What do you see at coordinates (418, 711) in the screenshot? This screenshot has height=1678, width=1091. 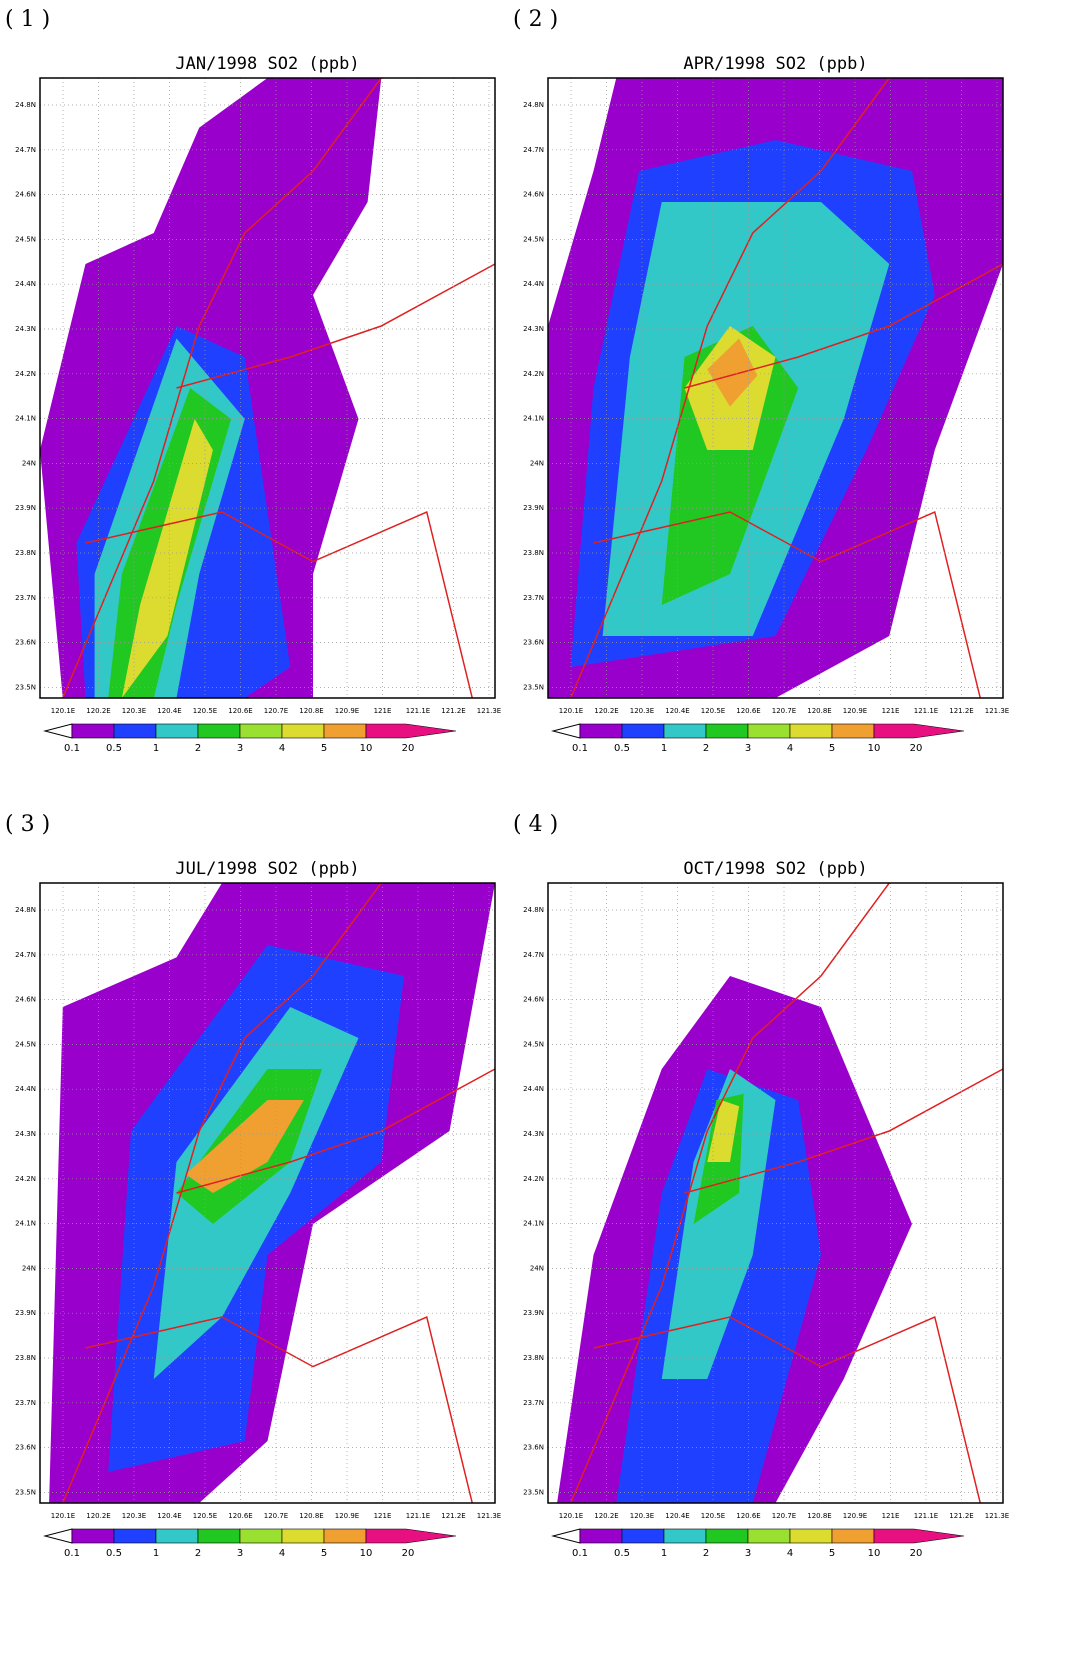 I see `x-tick-label: 121.1E` at bounding box center [418, 711].